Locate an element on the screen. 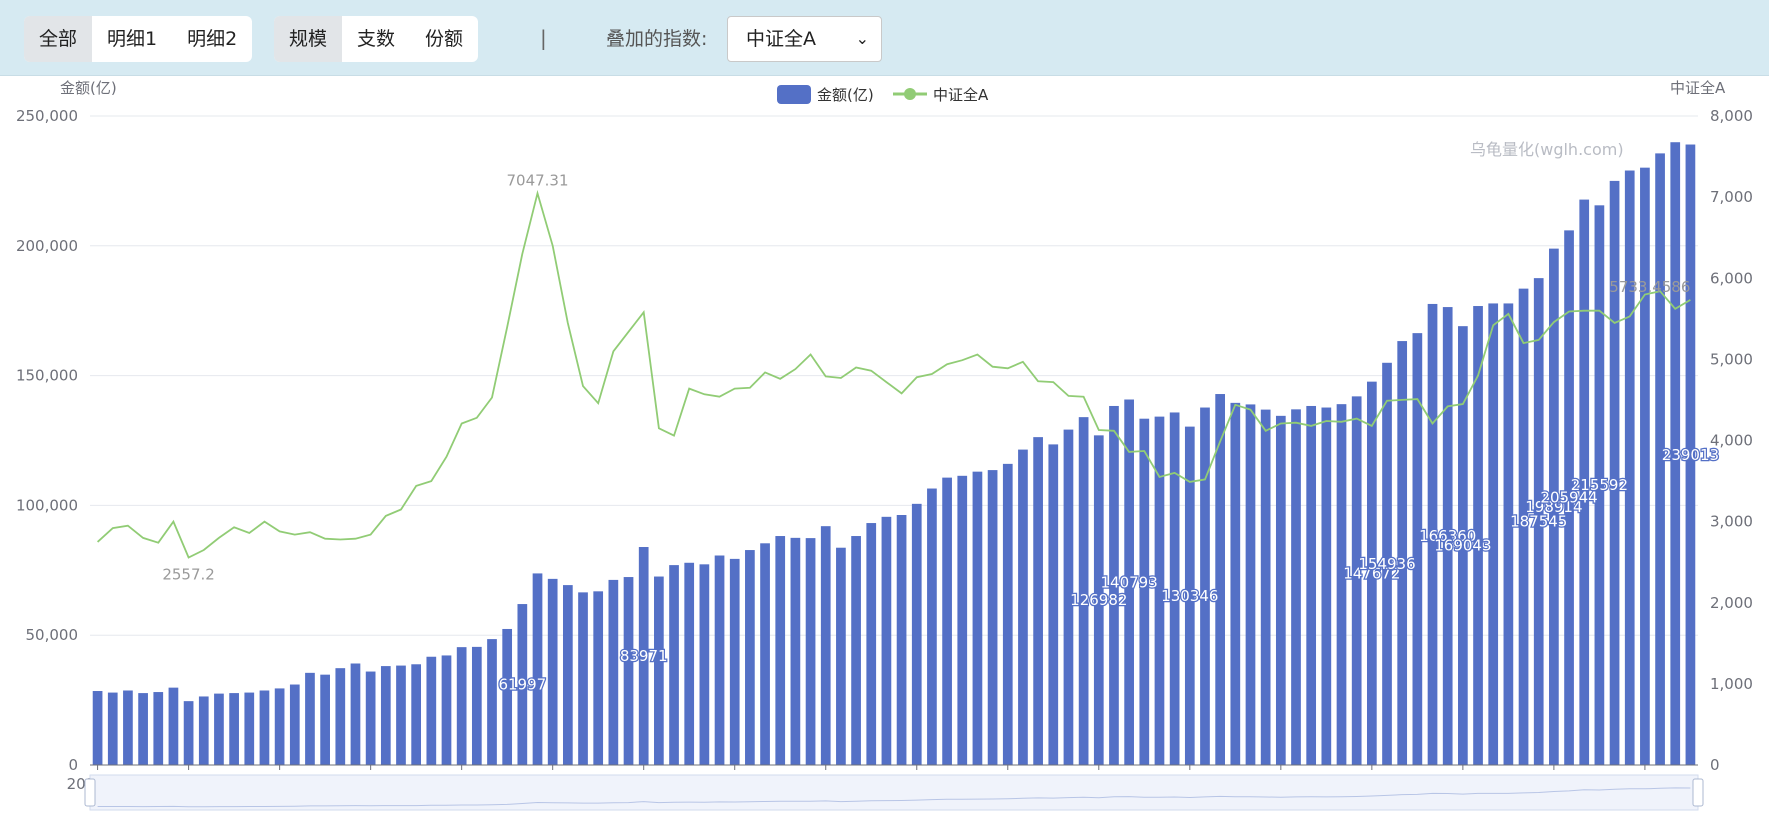 Image resolution: width=1769 pixels, height=817 pixels. right-axis-tick: 7,000 is located at coordinates (1731, 197).